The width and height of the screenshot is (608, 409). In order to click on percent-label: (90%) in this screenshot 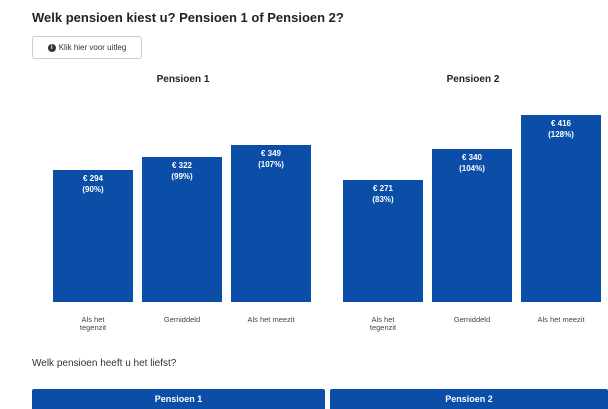, I will do `click(93, 190)`.